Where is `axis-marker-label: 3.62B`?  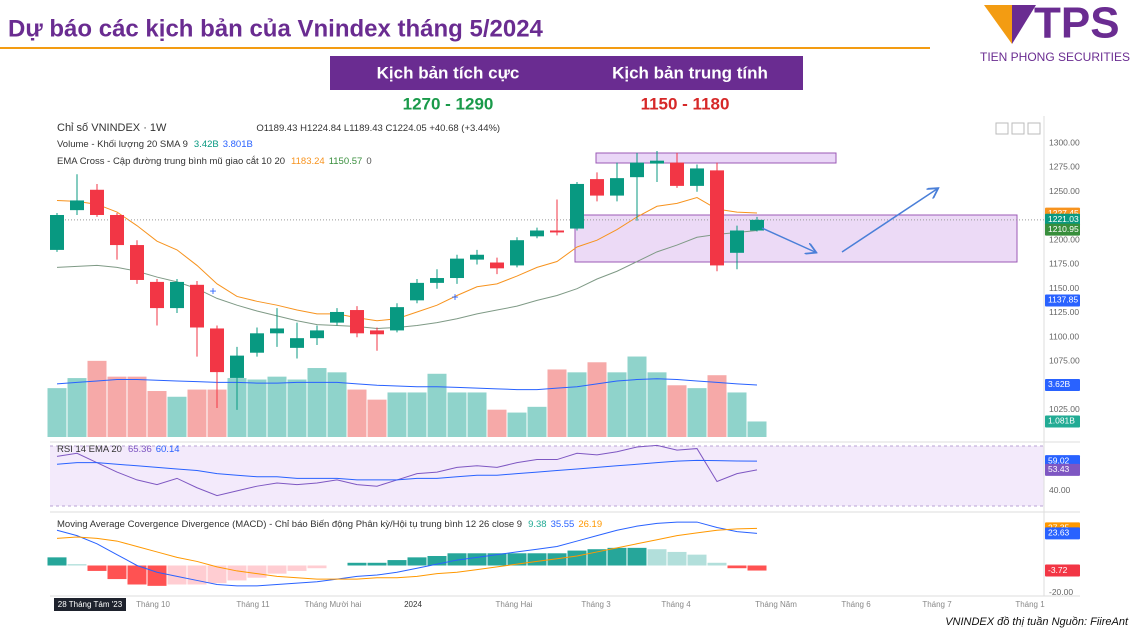 axis-marker-label: 3.62B is located at coordinates (1059, 384).